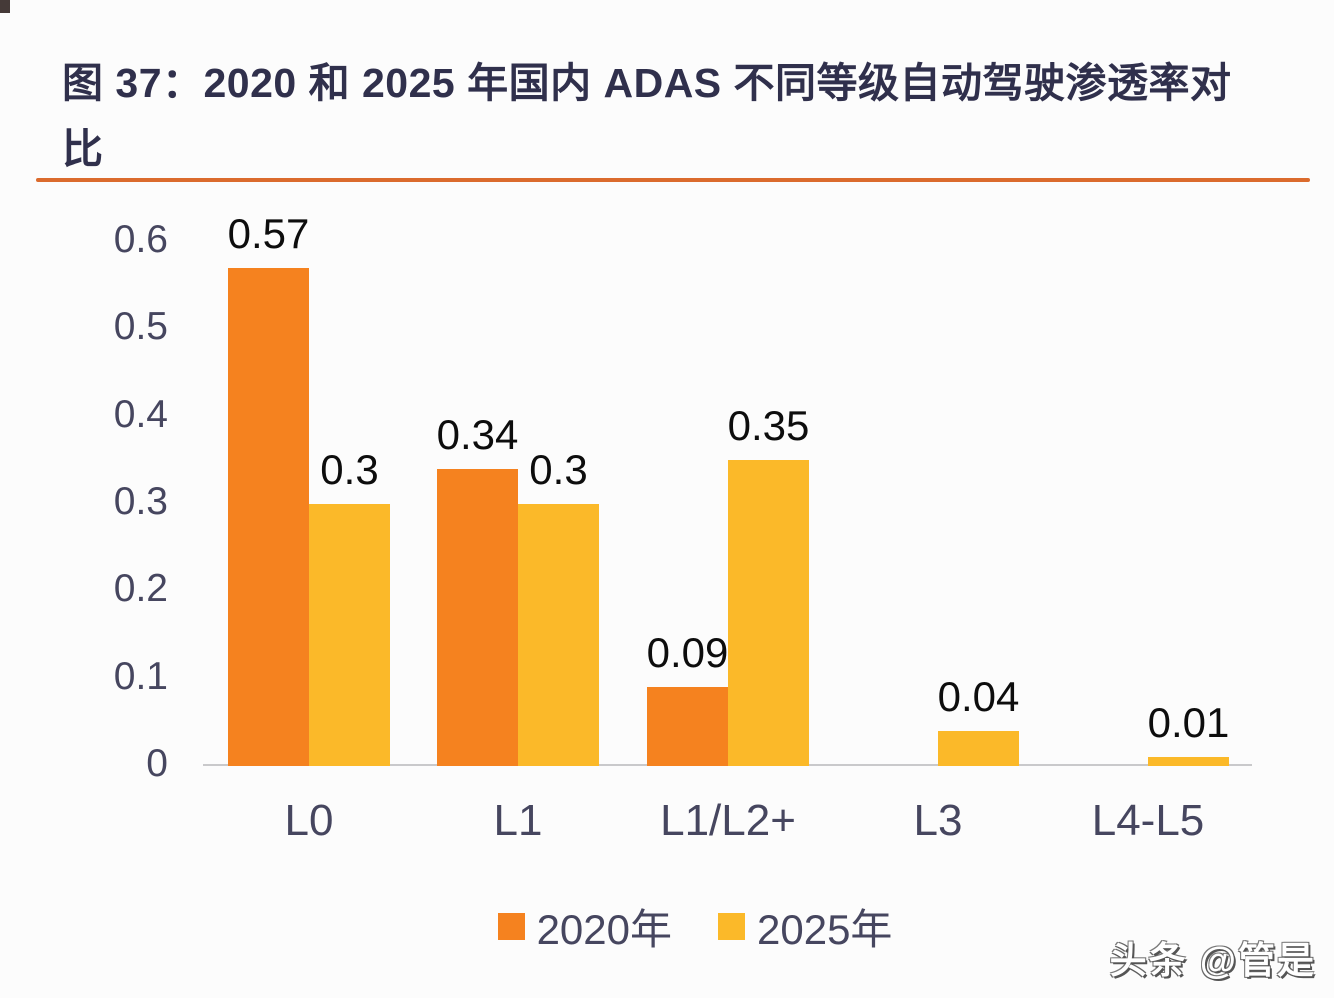 This screenshot has height=998, width=1334. I want to click on y-axis-tick-label: 0.6, so click(140, 240).